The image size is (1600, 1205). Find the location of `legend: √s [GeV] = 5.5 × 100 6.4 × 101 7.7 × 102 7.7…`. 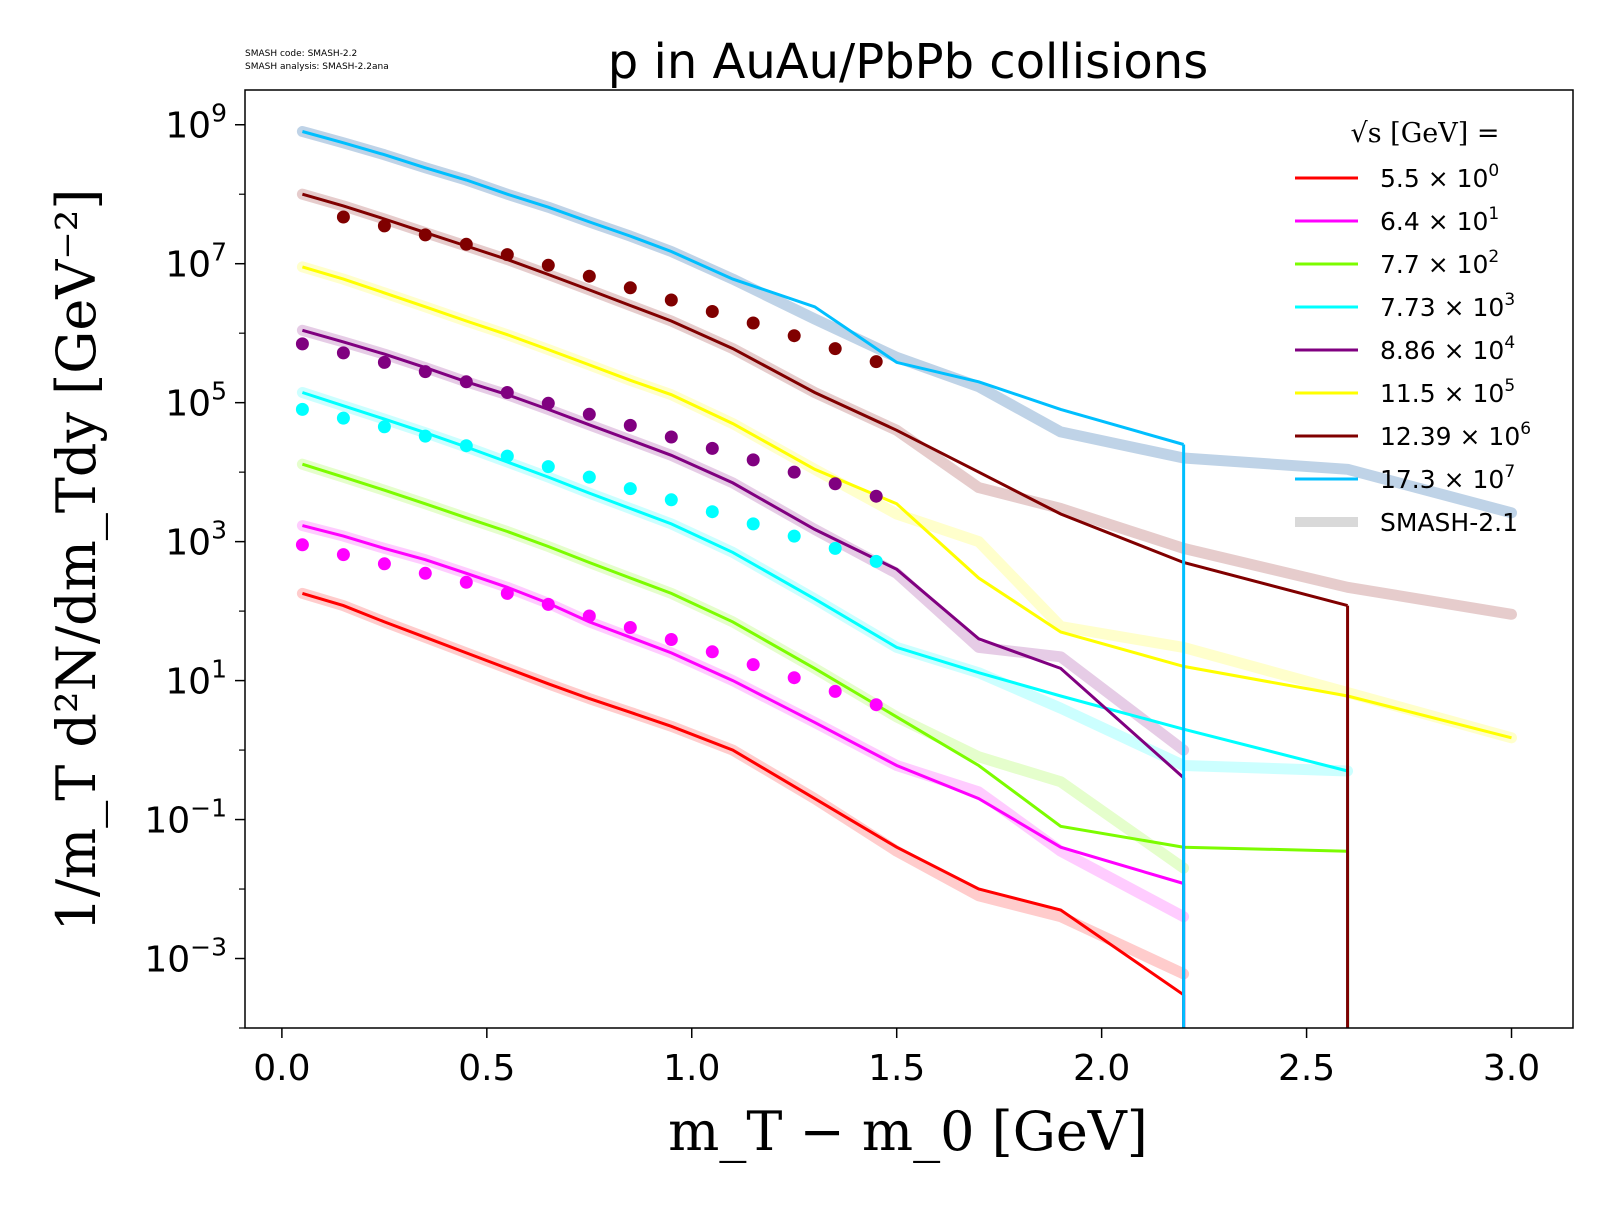

legend: √s [GeV] = 5.5 × 100 6.4 × 101 7.7 × 102 7.7… is located at coordinates (1413, 327).